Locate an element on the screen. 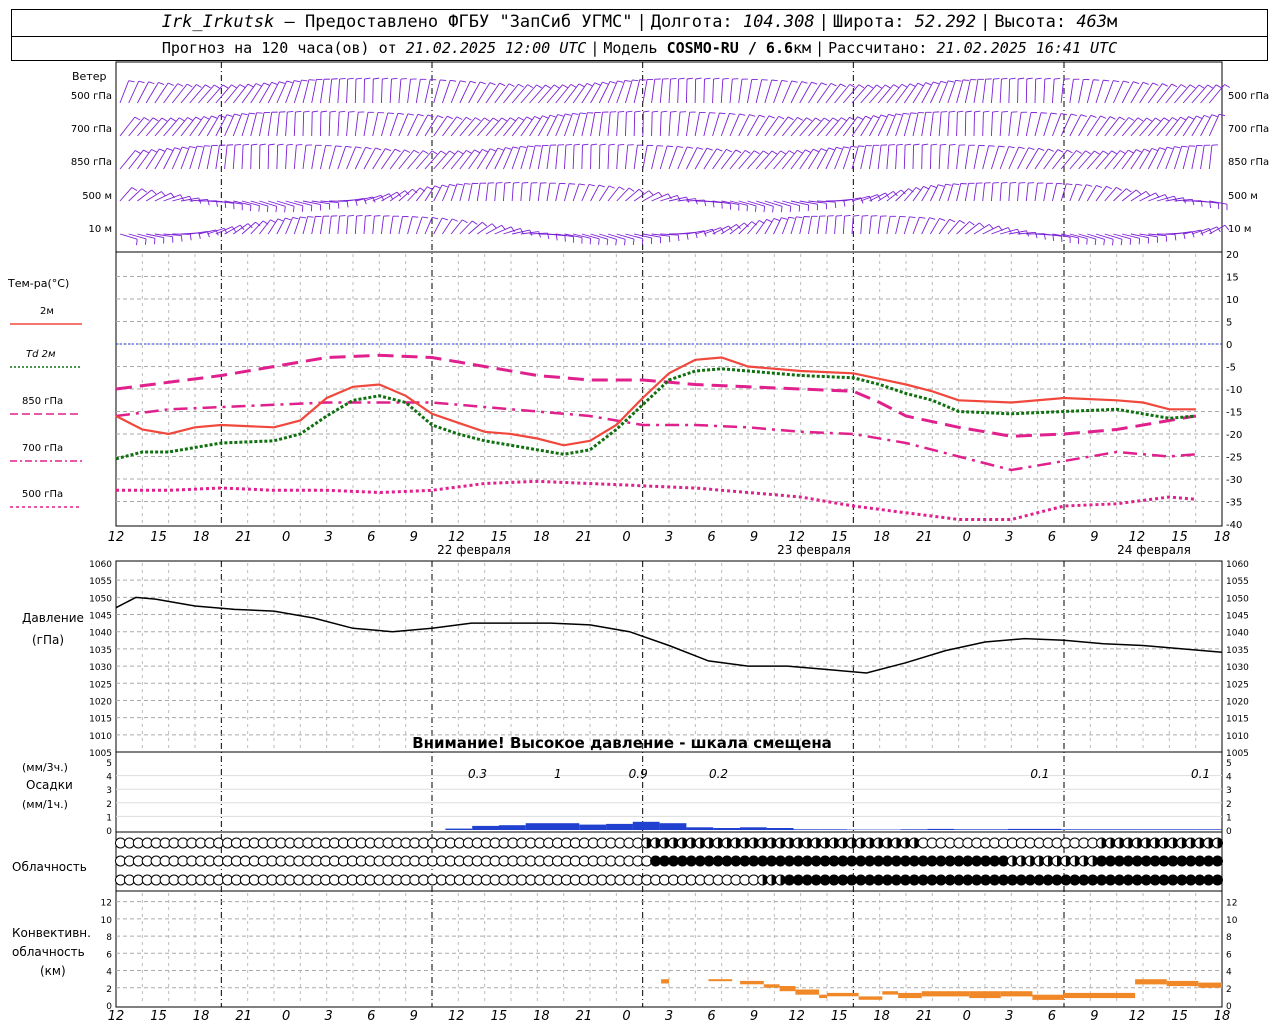 Image resolution: width=1280 pixels, height=1024 pixels. pressure-tick-label-right: 1035 is located at coordinates (1237, 651).